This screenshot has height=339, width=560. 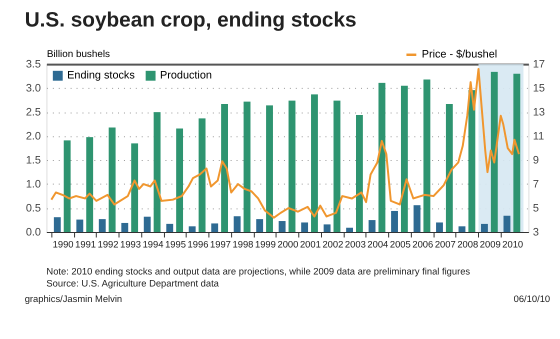 I want to click on source-note: Source: U.S. Agriculture Department data, so click(x=133, y=283).